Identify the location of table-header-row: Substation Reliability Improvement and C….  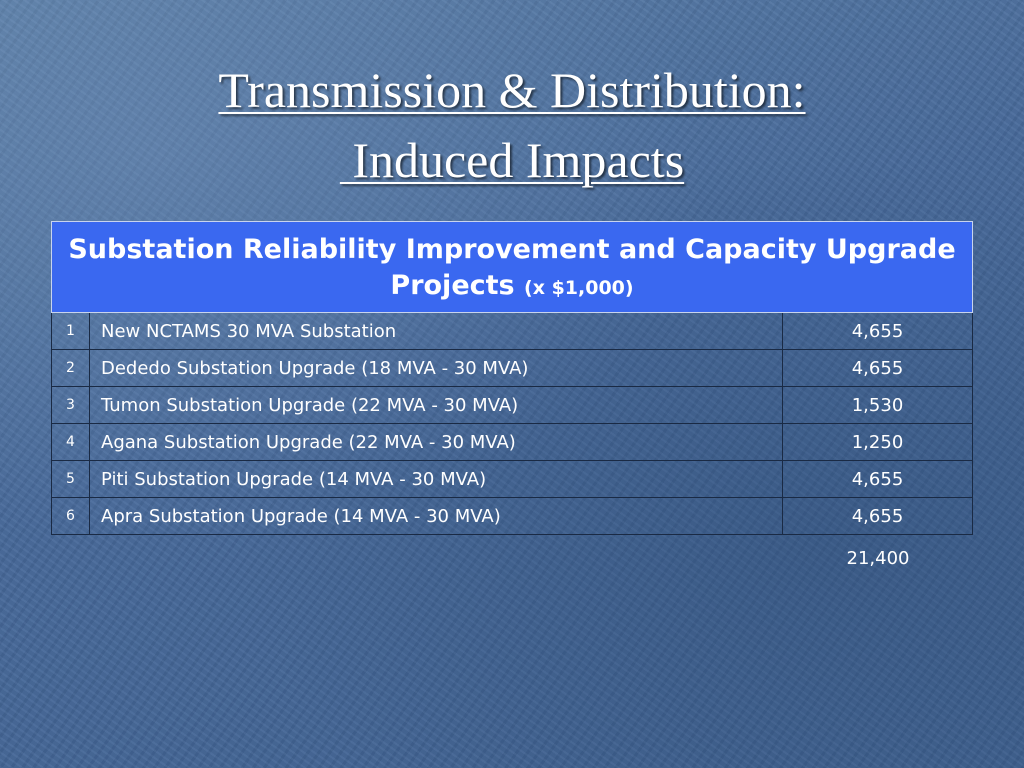
(512, 267).